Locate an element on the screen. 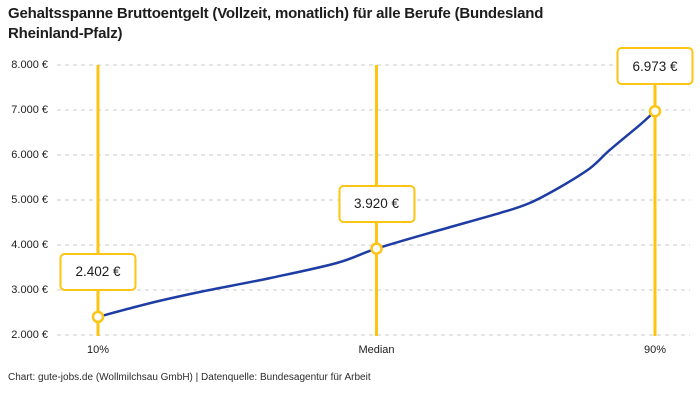 The width and height of the screenshot is (700, 400). value-label-box-90%: 6.973 € is located at coordinates (655, 66).